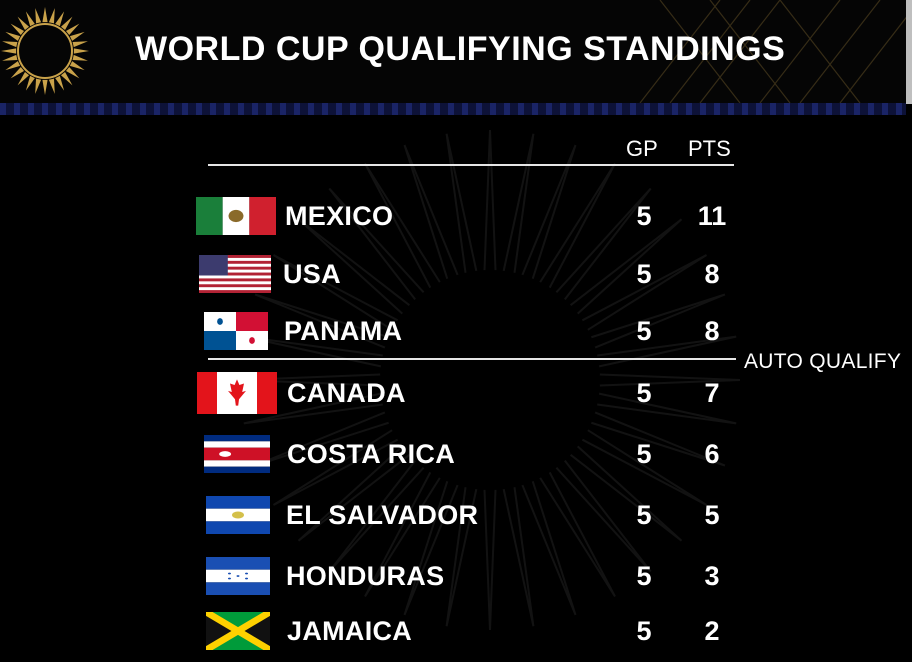 The width and height of the screenshot is (912, 662). What do you see at coordinates (371, 454) in the screenshot?
I see `team-name: COSTA RICA` at bounding box center [371, 454].